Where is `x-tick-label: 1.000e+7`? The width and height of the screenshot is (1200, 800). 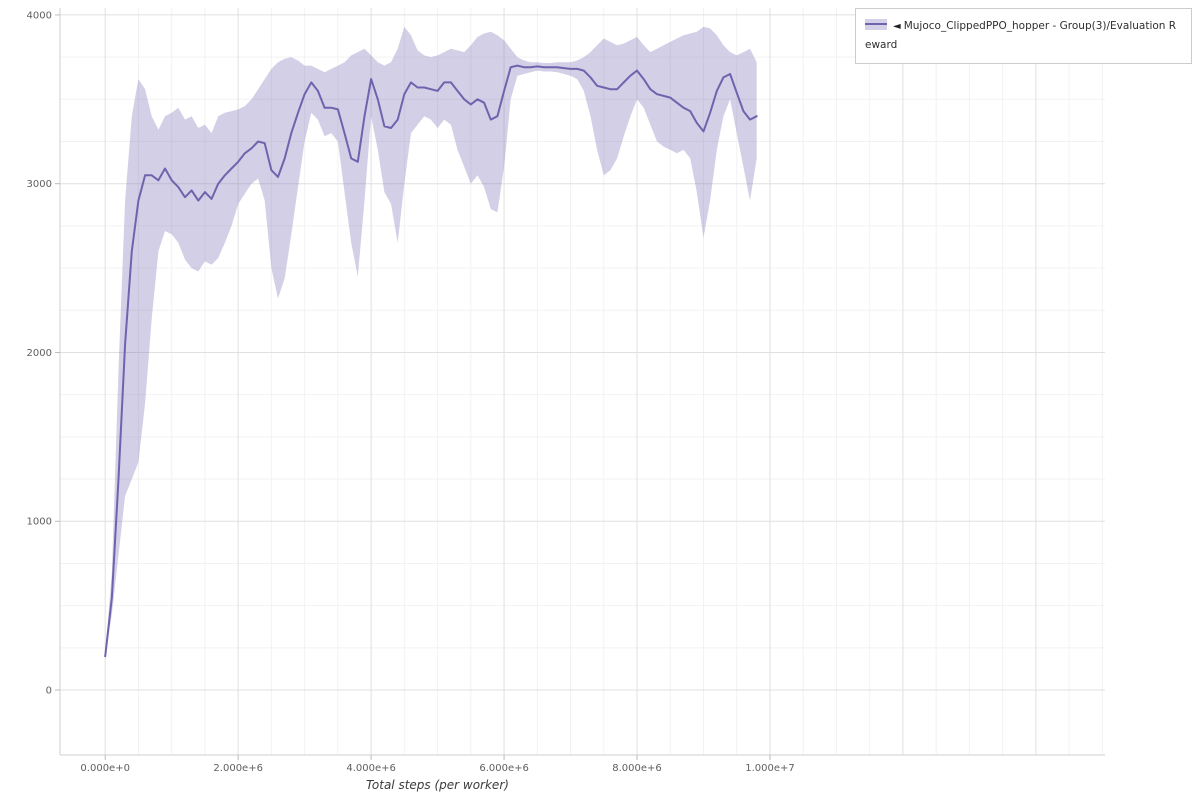
x-tick-label: 1.000e+7 is located at coordinates (770, 768).